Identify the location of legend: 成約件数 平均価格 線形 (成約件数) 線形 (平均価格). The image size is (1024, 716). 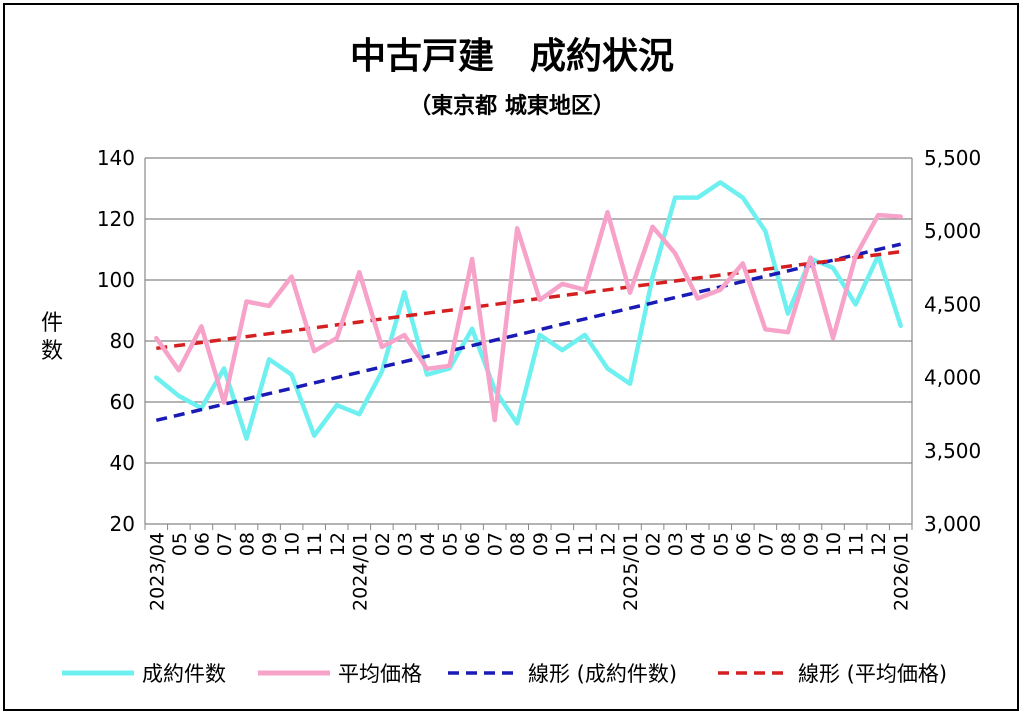
(504, 674).